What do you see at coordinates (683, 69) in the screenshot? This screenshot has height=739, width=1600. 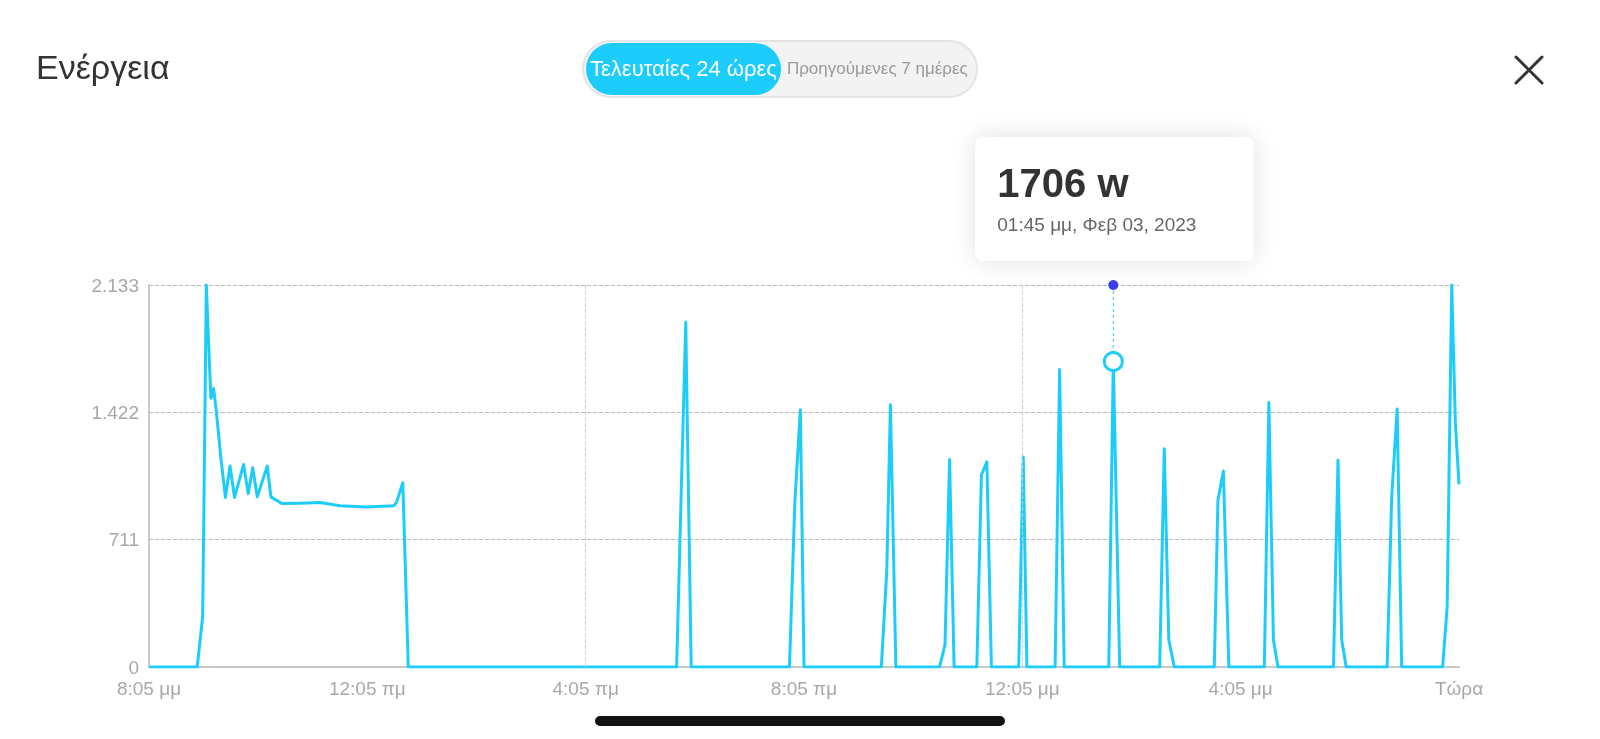 I see `text: Τελευταίες 24 ώρες` at bounding box center [683, 69].